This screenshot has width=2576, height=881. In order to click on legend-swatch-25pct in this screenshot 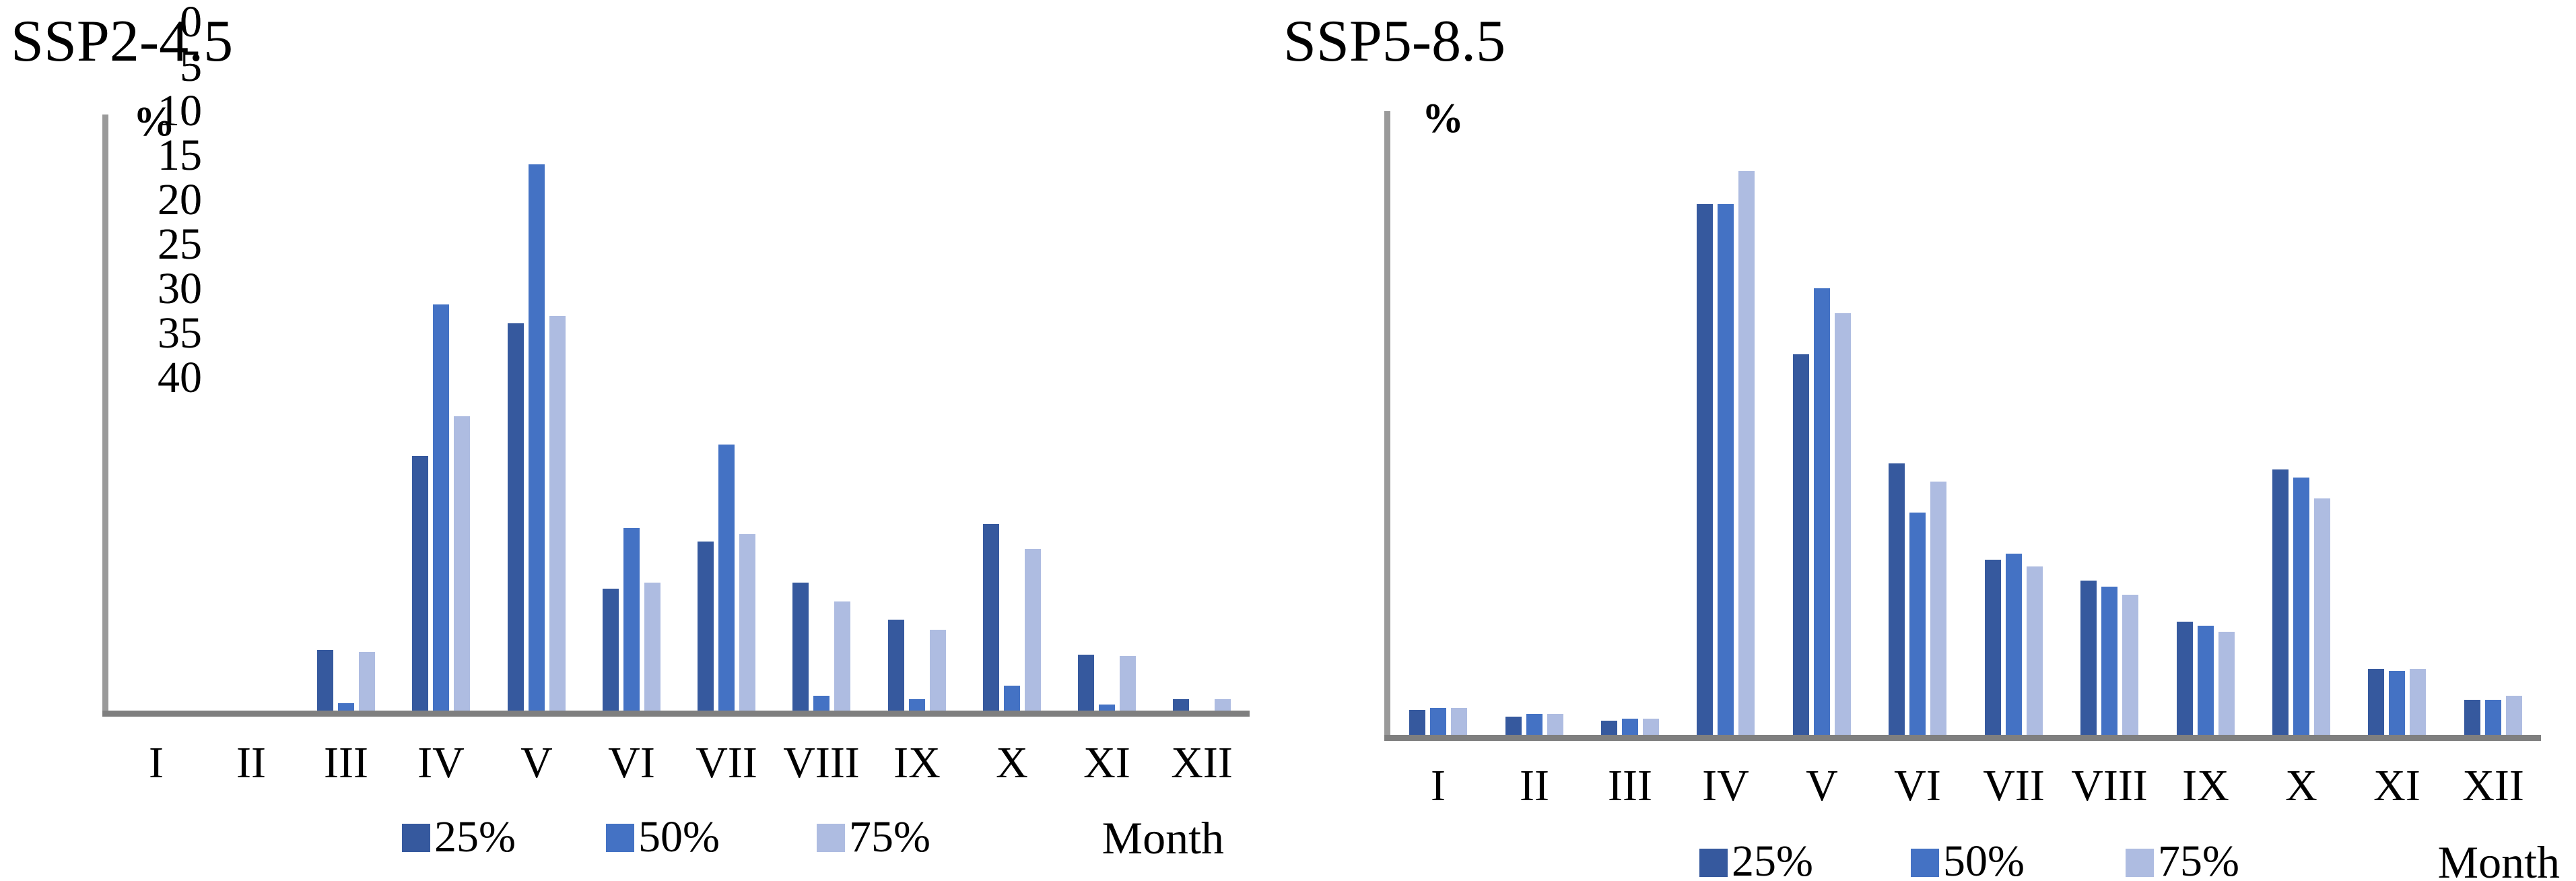, I will do `click(416, 838)`.